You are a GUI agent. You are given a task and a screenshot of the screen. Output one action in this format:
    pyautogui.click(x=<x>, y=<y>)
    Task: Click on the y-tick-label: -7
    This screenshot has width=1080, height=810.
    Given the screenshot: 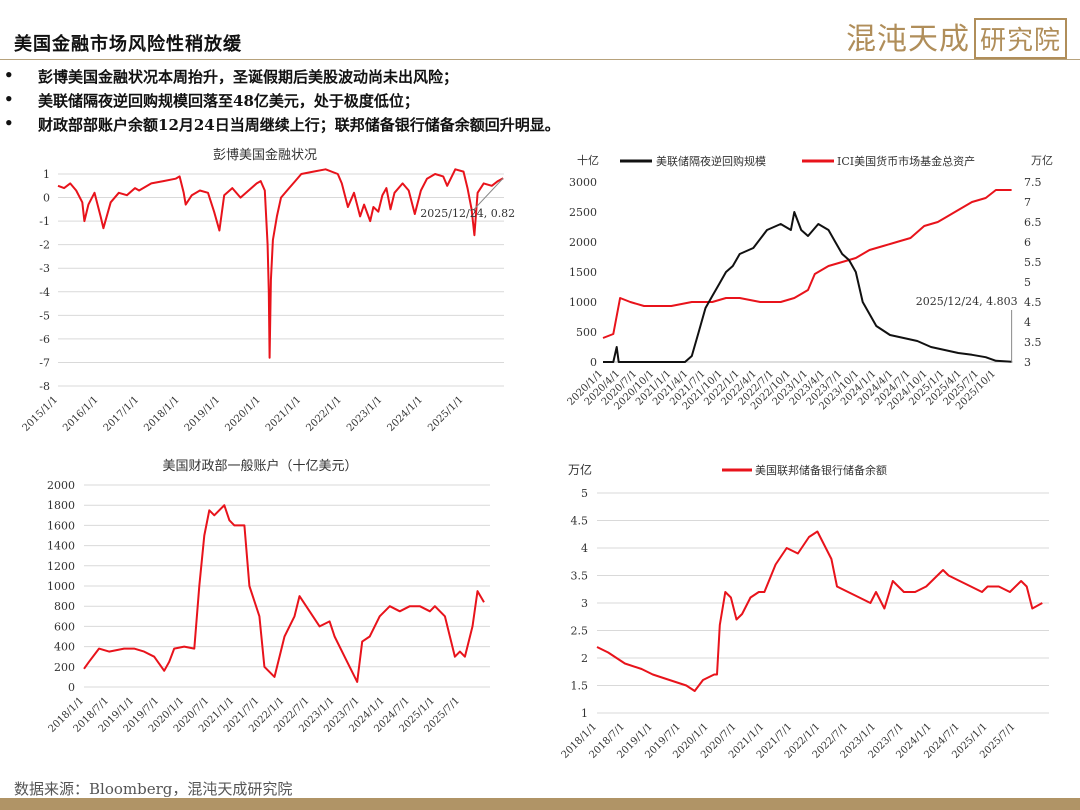 What is the action you would take?
    pyautogui.click(x=44, y=362)
    